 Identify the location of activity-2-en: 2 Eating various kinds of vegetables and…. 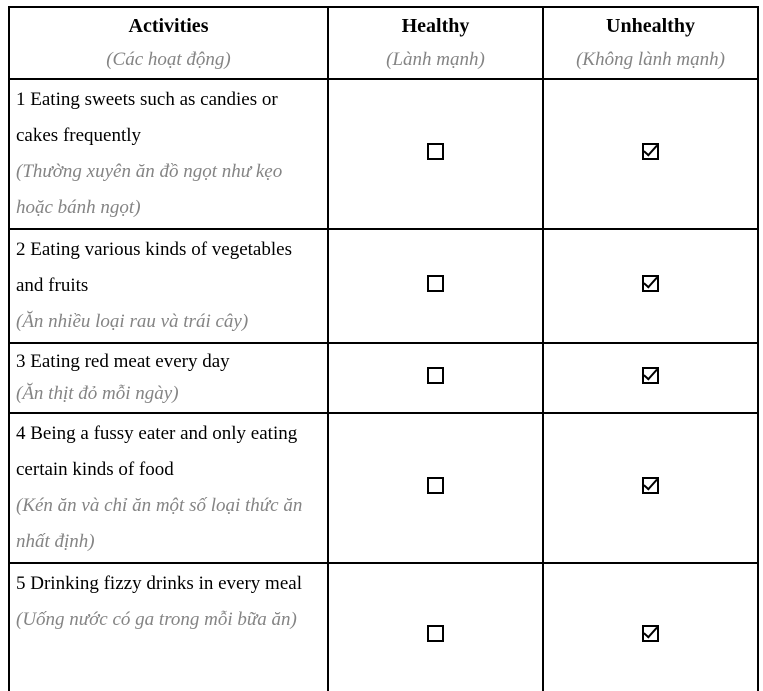
(154, 267).